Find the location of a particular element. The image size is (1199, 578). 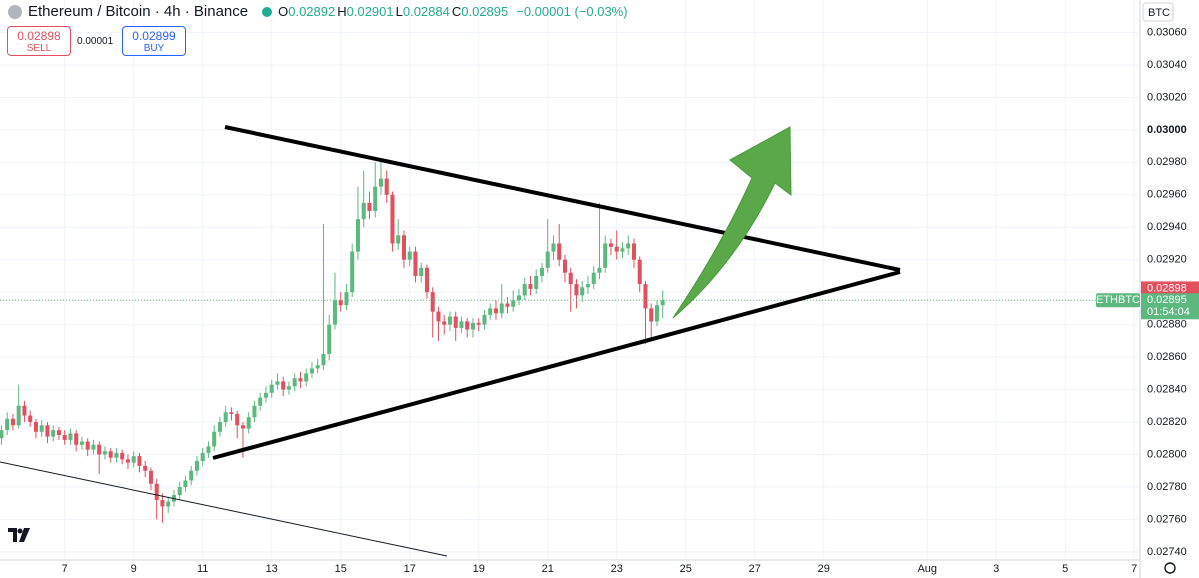

x-tick-label: 11 is located at coordinates (202, 569).